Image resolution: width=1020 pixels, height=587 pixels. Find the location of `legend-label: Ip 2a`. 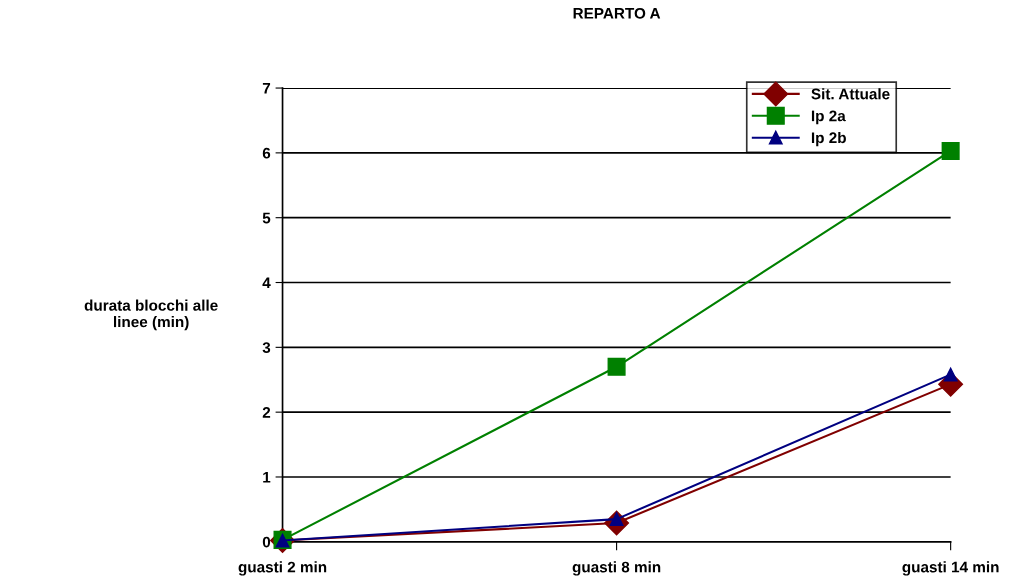

legend-label: Ip 2a is located at coordinates (828, 117).